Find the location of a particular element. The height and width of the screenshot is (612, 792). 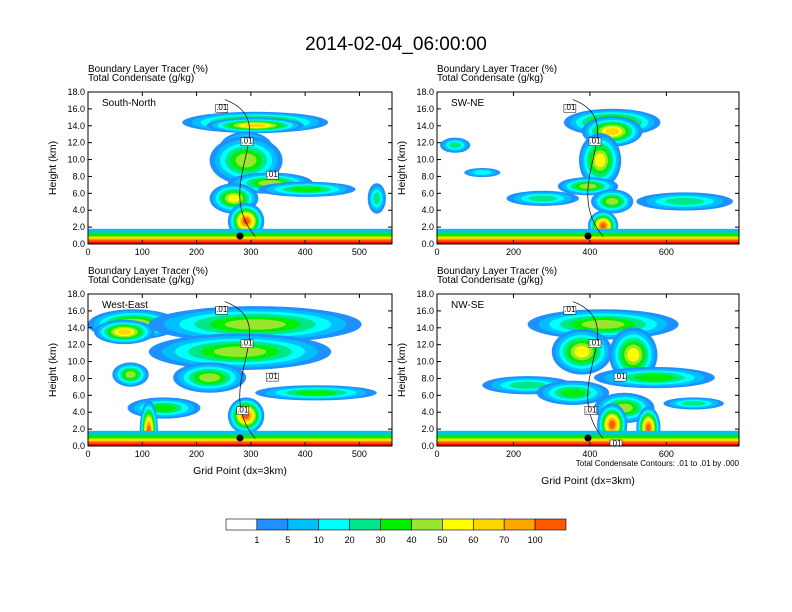

tracer-field: .01 .01 .01 is located at coordinates (240, 168).